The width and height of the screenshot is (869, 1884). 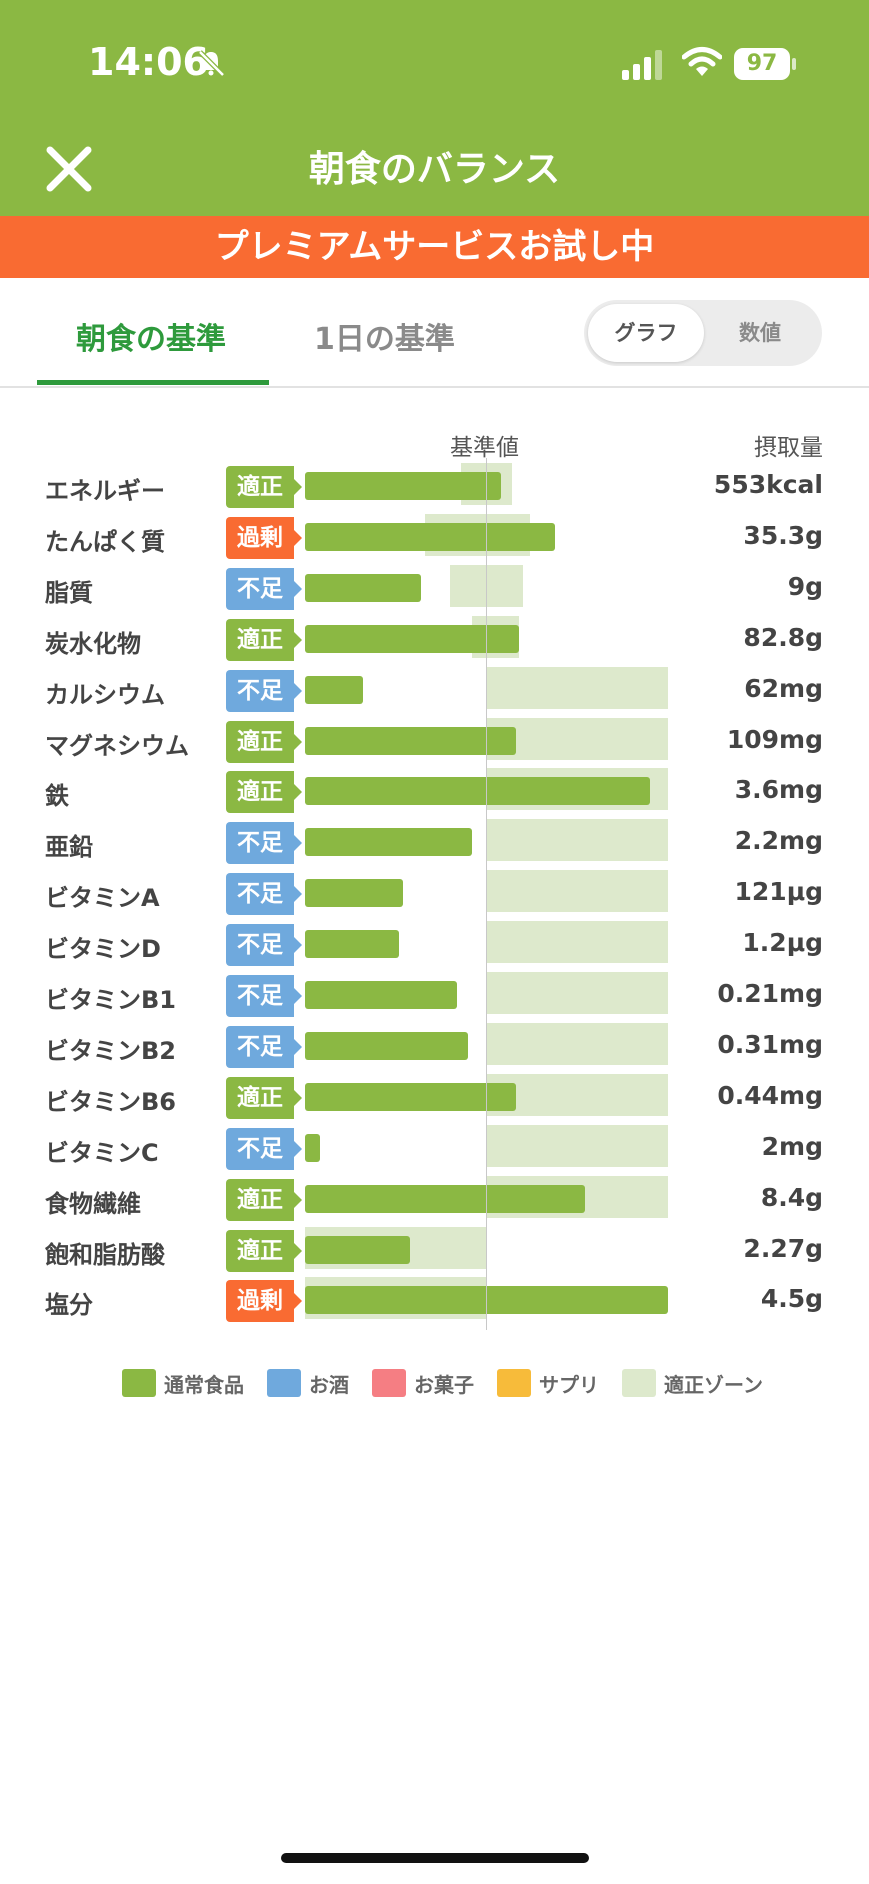 I want to click on nutrient-row: ビタミンB1 不足 0.21mg, so click(x=434, y=996).